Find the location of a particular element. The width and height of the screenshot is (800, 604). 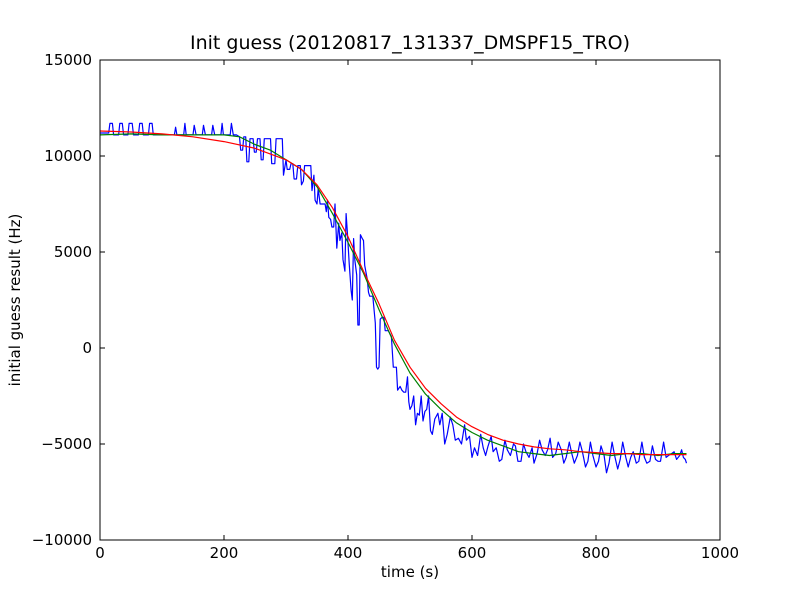

chart-title: Init guess (20120817_131337_DMSPF15_TRO) is located at coordinates (410, 43).